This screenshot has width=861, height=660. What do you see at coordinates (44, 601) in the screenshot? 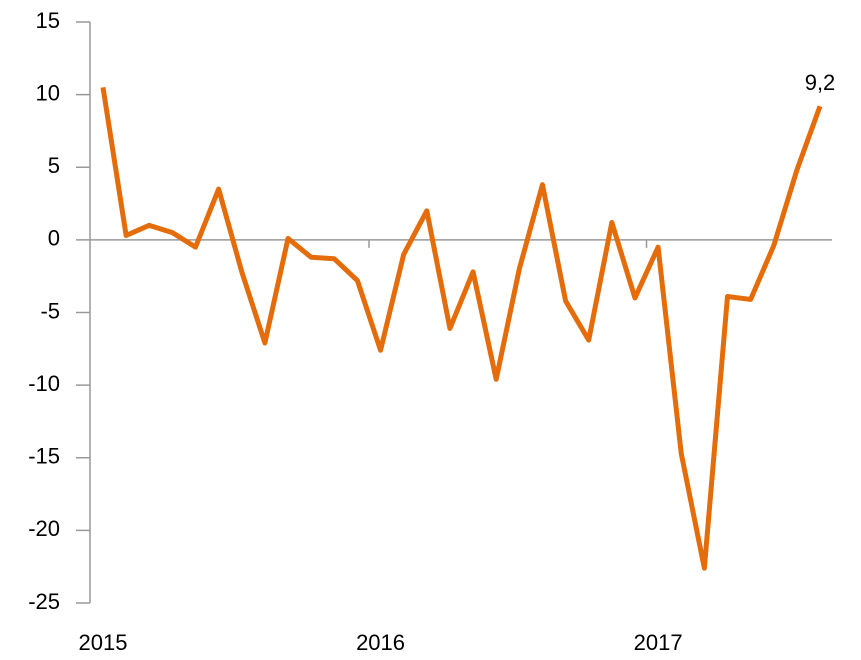
I see `y-tick-label: -25` at bounding box center [44, 601].